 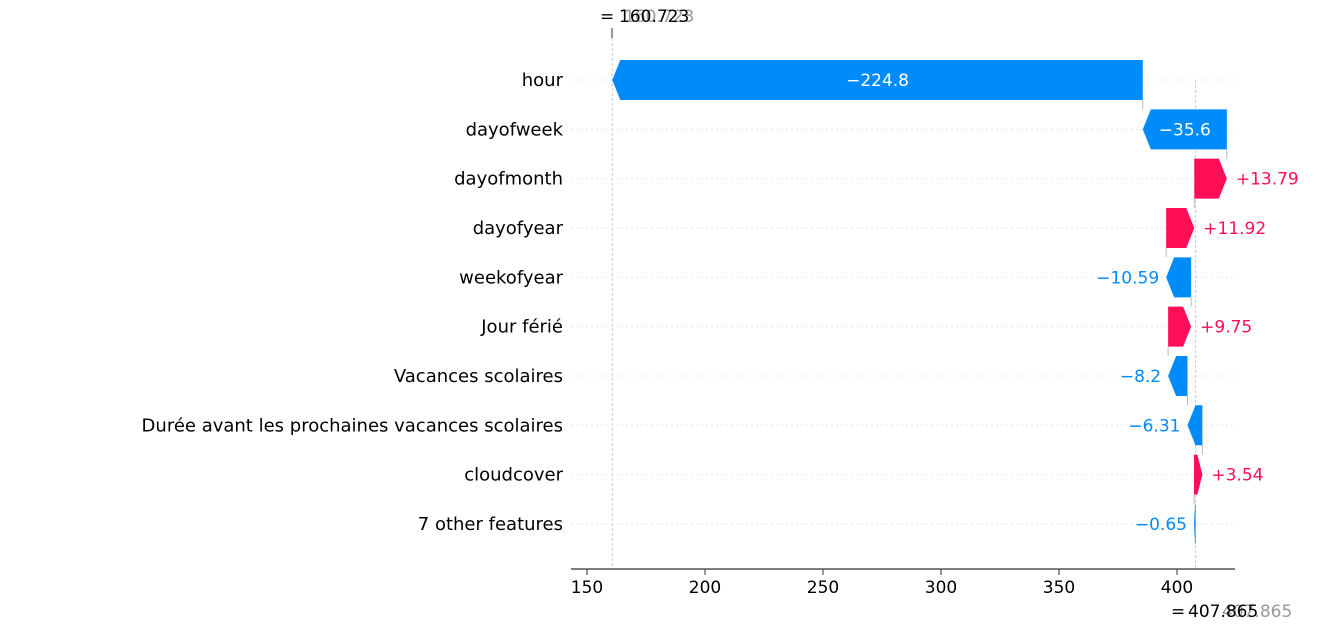 I want to click on bottom-annotation-ghost: 407.865, so click(x=1257, y=612).